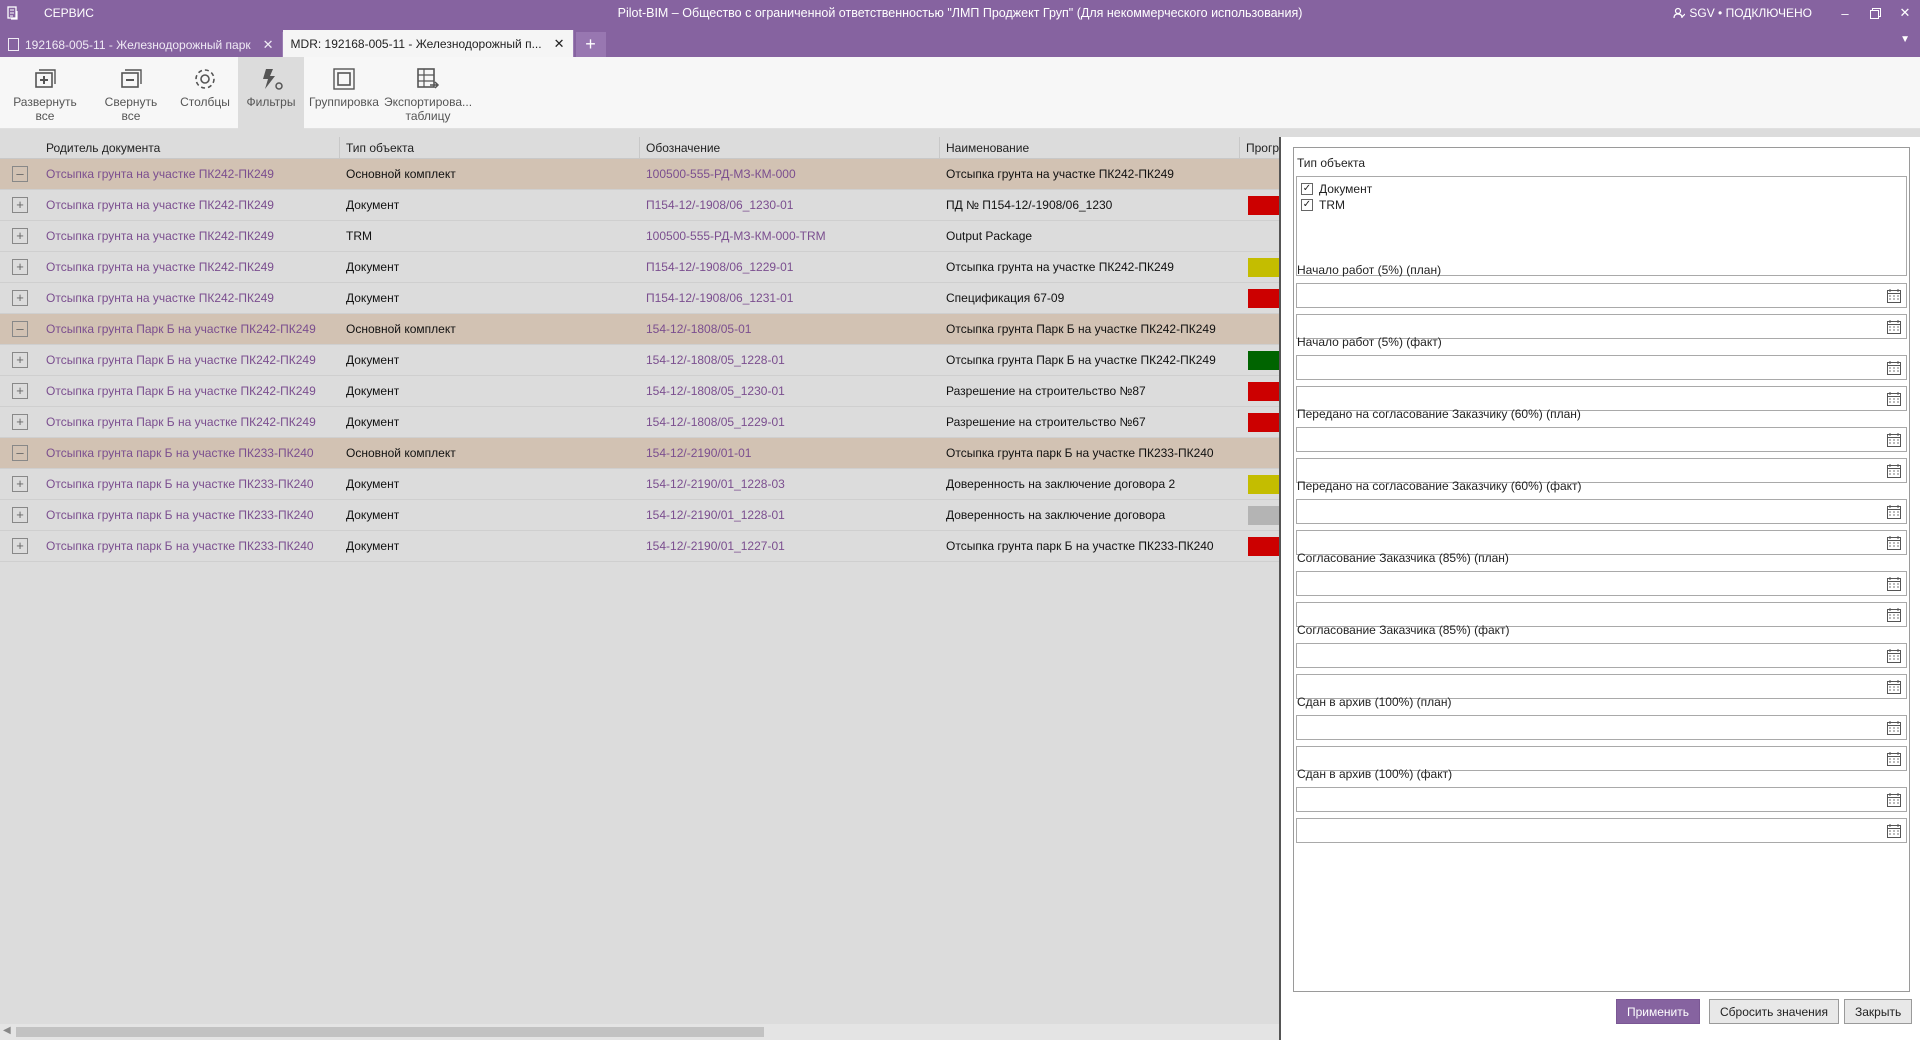 Image resolution: width=1920 pixels, height=1040 pixels. I want to click on close-tab-icon: ✕, so click(559, 43).